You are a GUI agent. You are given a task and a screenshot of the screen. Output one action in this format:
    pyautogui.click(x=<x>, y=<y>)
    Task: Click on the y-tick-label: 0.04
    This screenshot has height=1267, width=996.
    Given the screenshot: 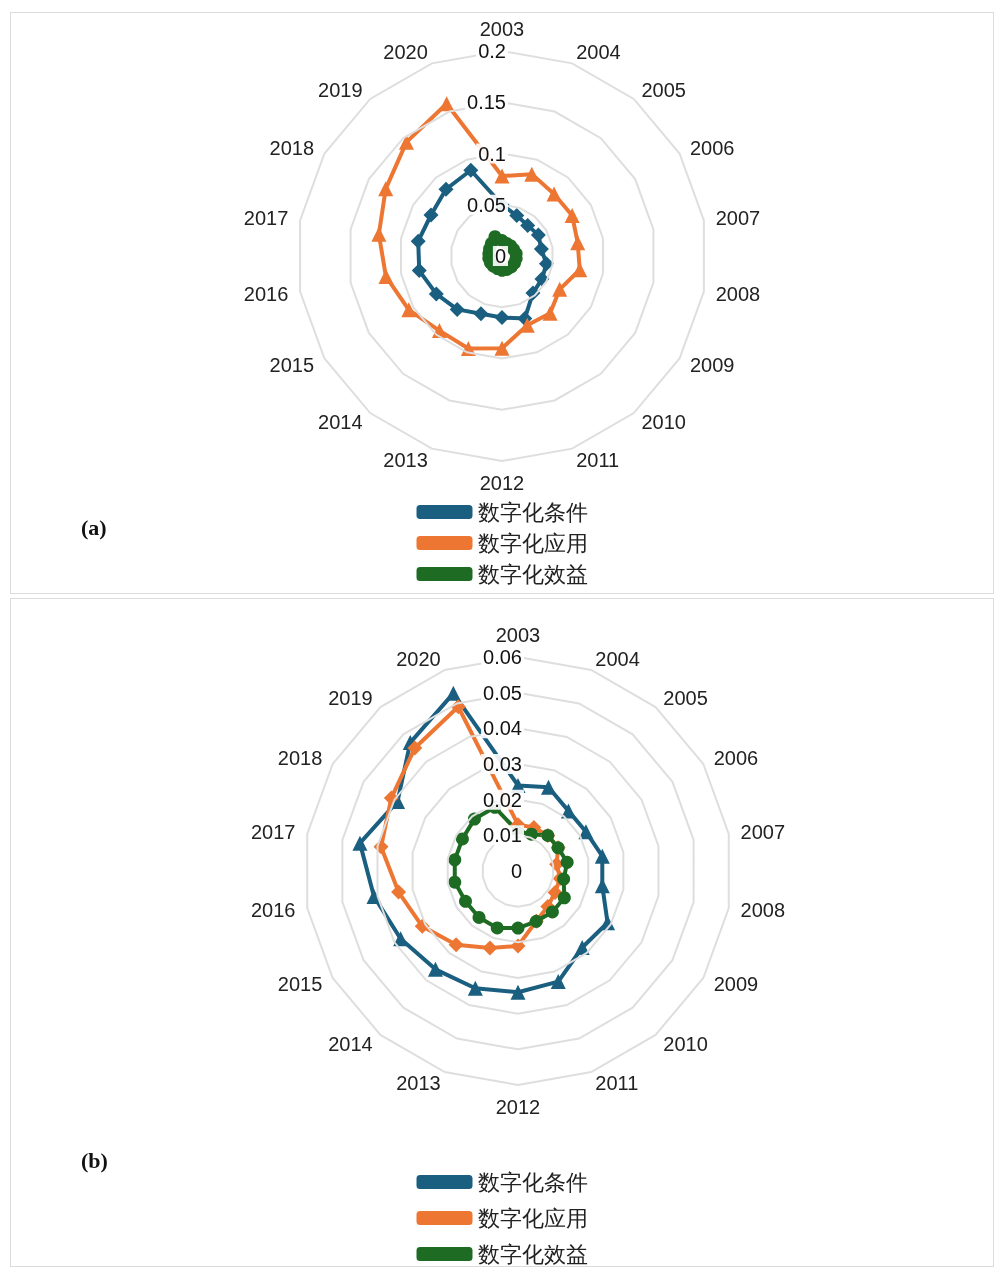 What is the action you would take?
    pyautogui.click(x=502, y=728)
    